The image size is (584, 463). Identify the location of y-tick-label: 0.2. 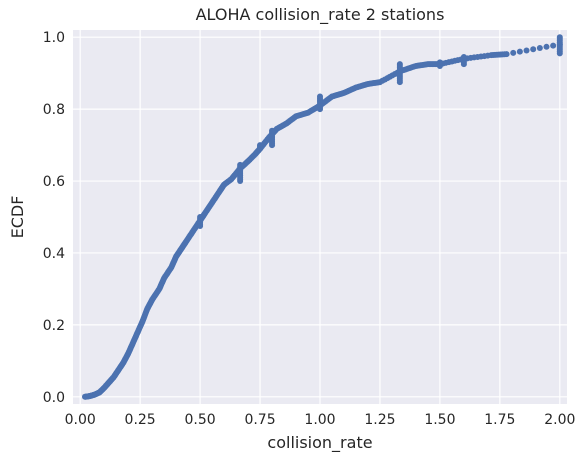
(54, 326).